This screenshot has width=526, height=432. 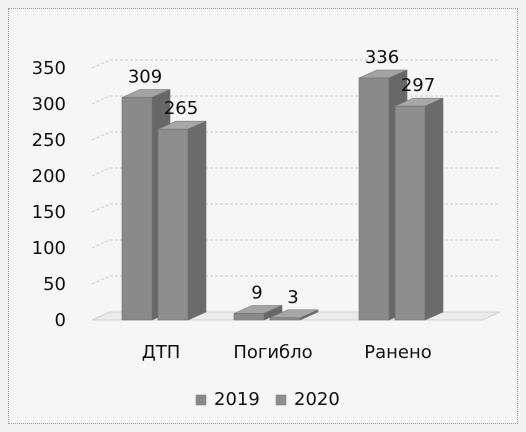 What do you see at coordinates (49, 212) in the screenshot?
I see `y-tick-label: 150` at bounding box center [49, 212].